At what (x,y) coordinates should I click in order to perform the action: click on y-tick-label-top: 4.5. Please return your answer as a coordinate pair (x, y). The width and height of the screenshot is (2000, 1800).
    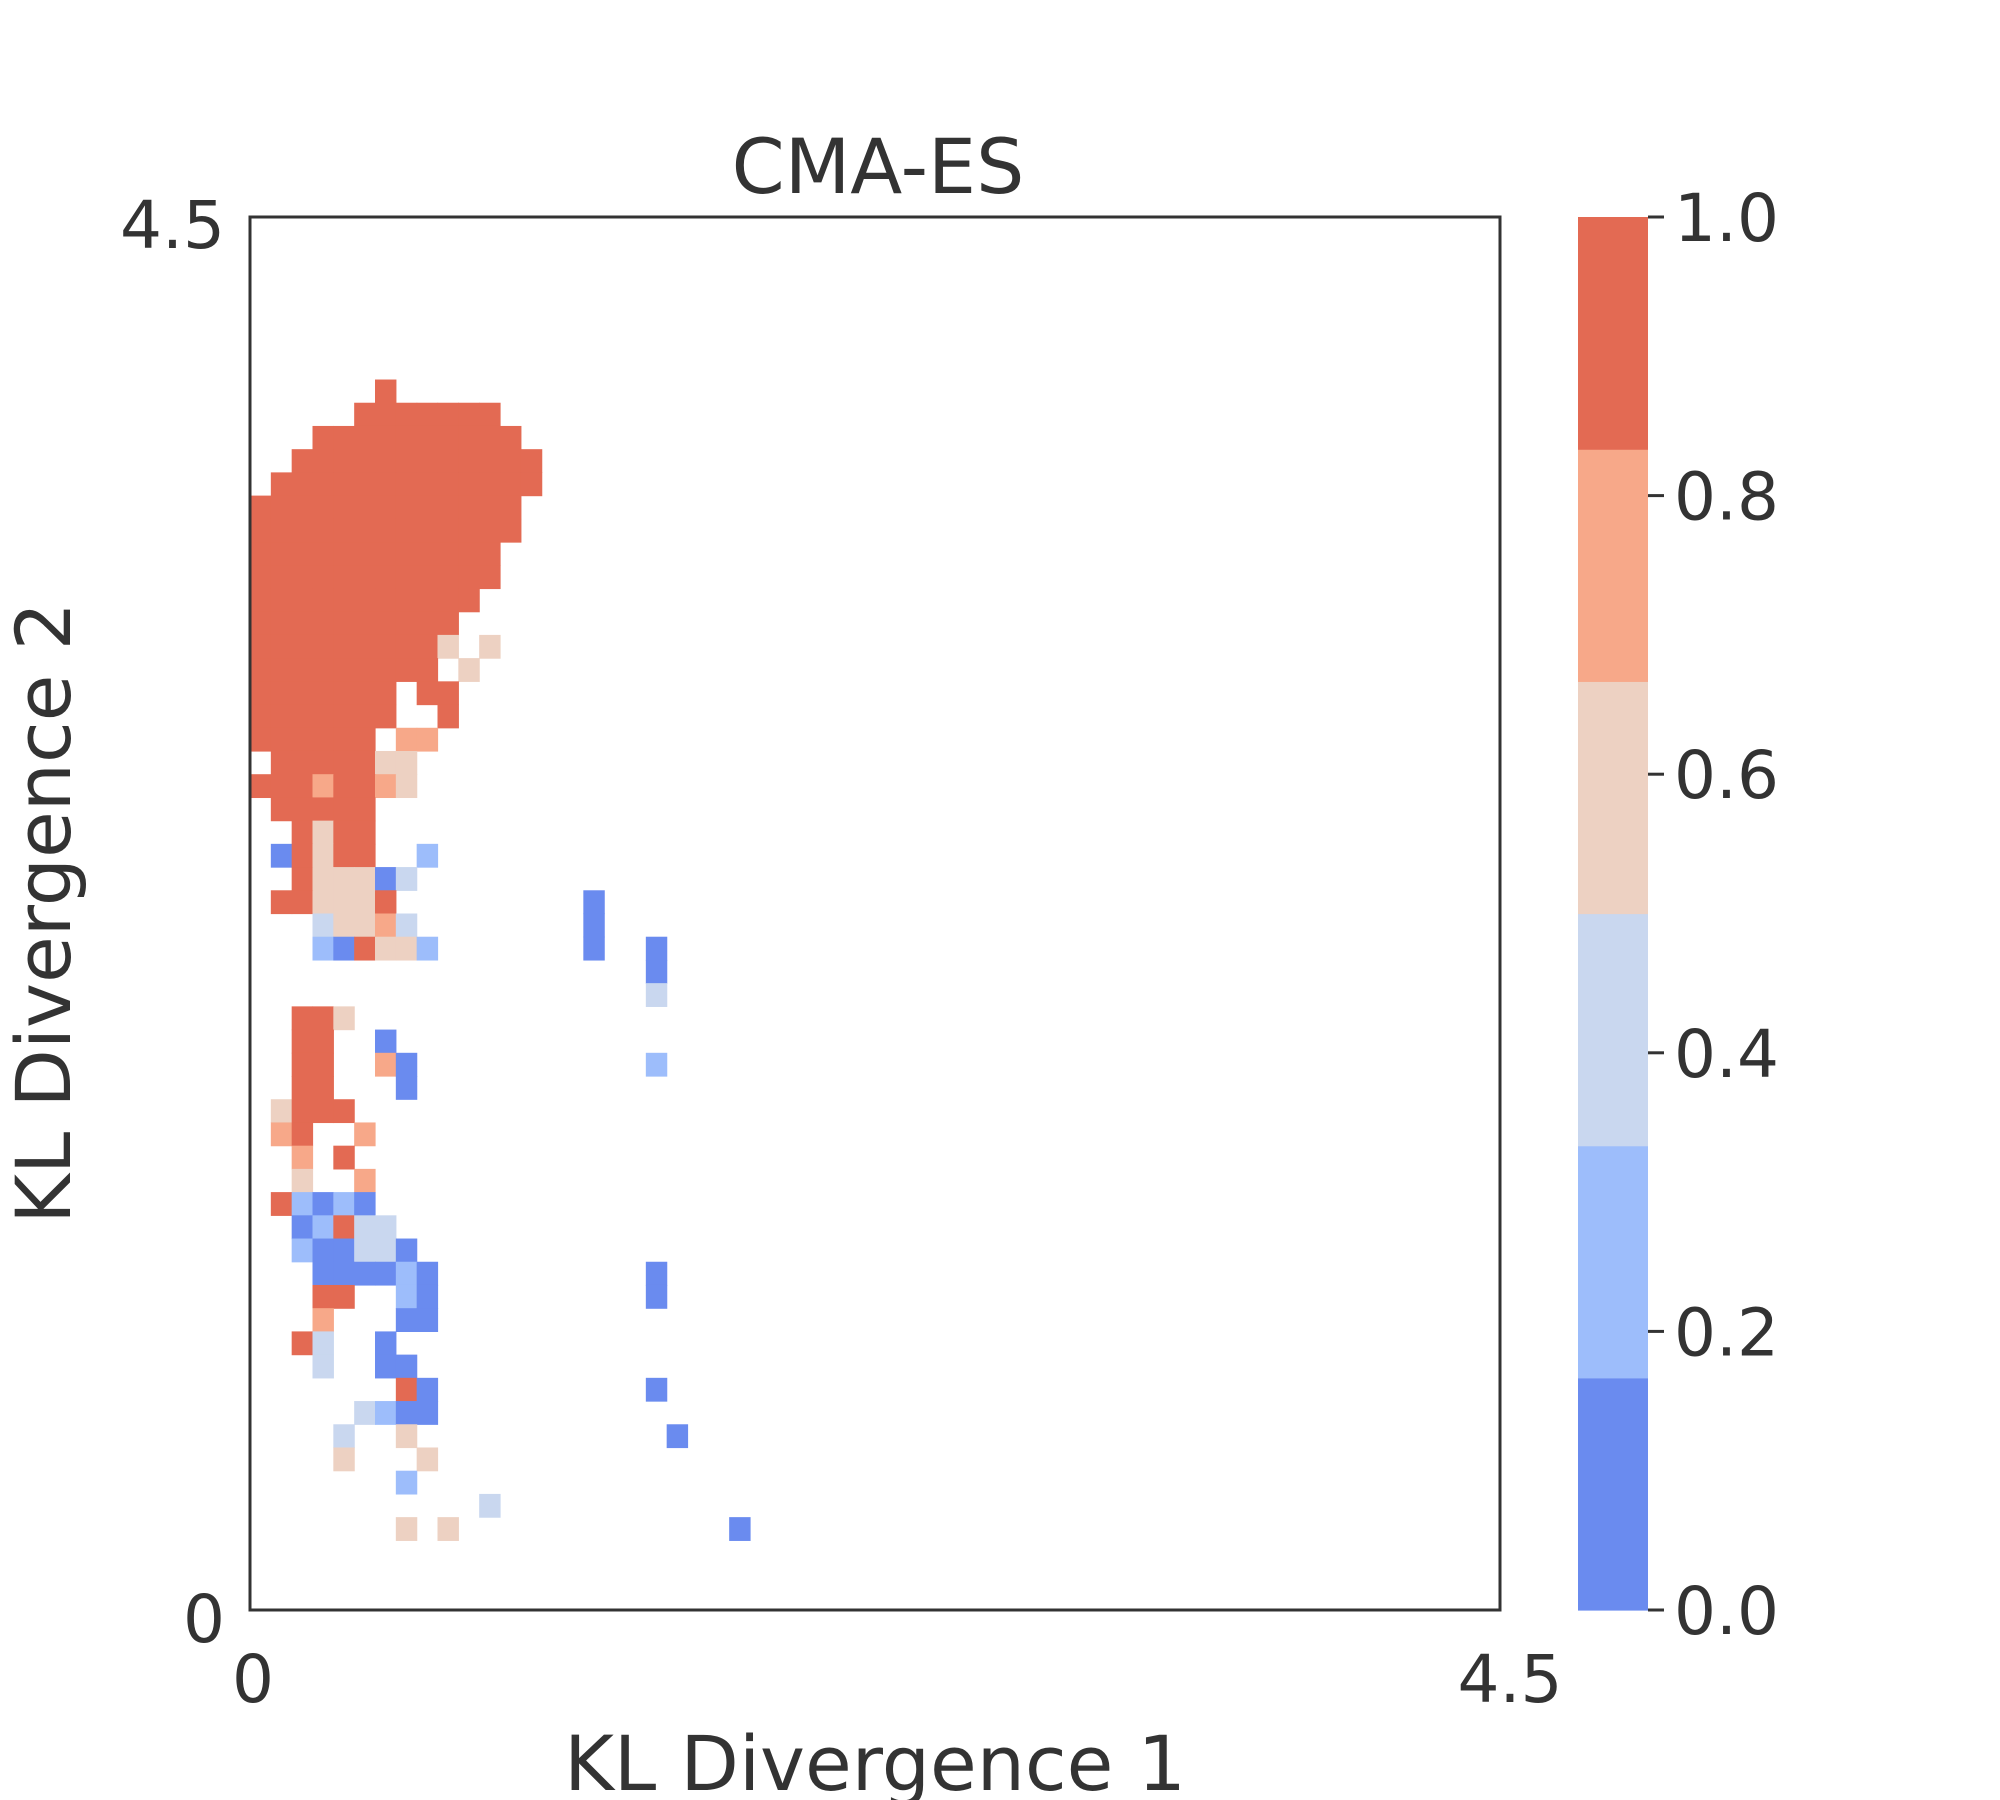
    Looking at the image, I should click on (172, 225).